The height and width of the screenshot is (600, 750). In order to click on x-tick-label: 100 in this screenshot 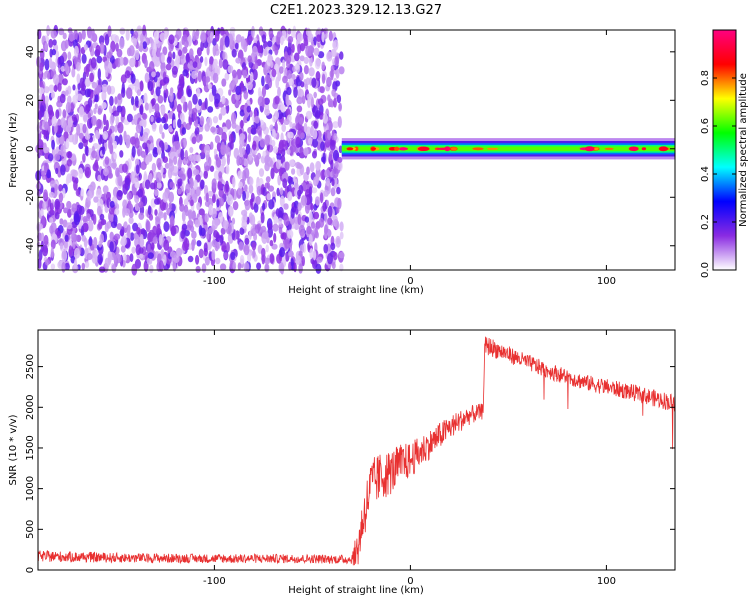, I will do `click(606, 581)`.